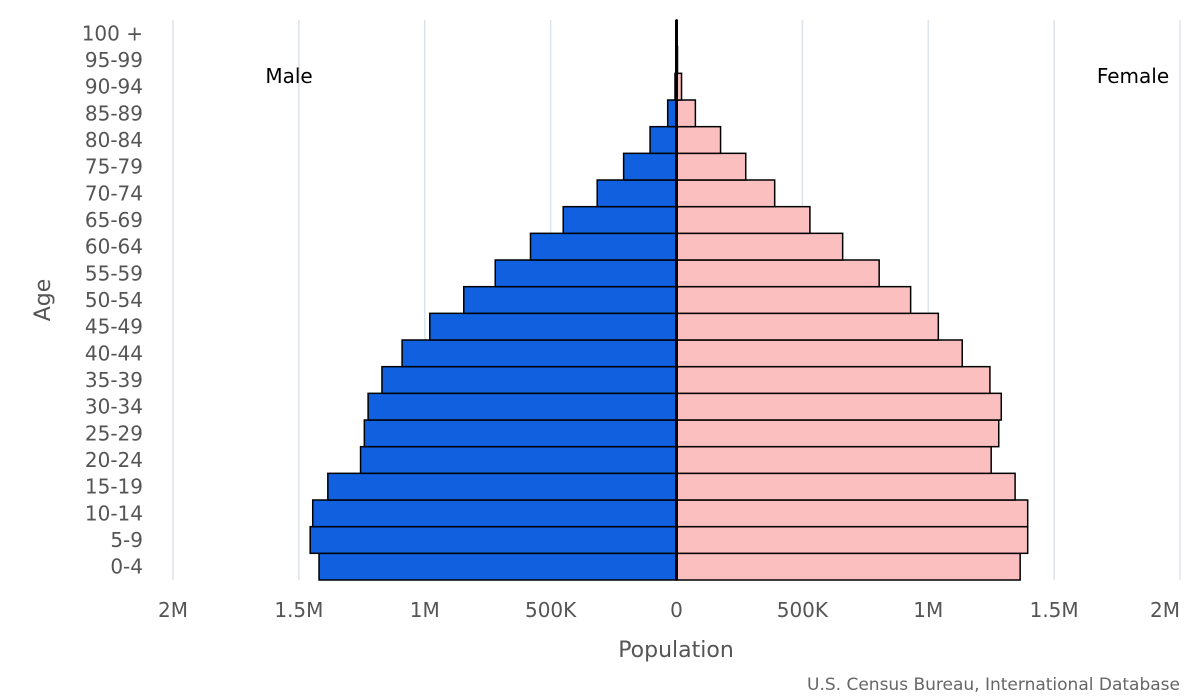 The width and height of the screenshot is (1200, 700). I want to click on x-axis-title: Population, so click(676, 650).